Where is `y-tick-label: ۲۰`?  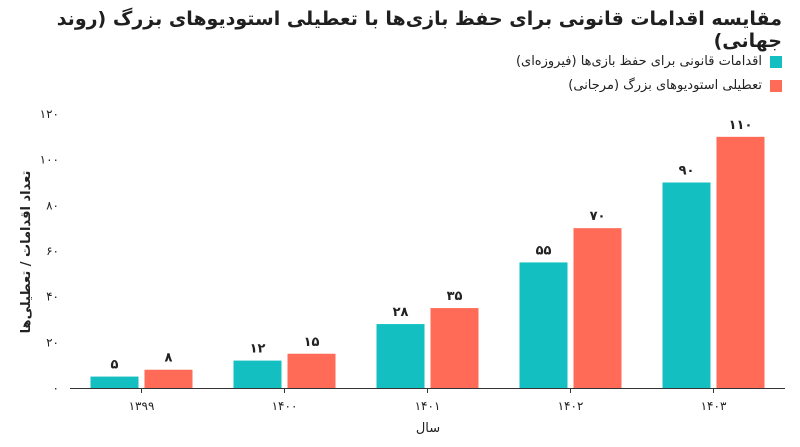
y-tick-label: ۲۰ is located at coordinates (52, 342).